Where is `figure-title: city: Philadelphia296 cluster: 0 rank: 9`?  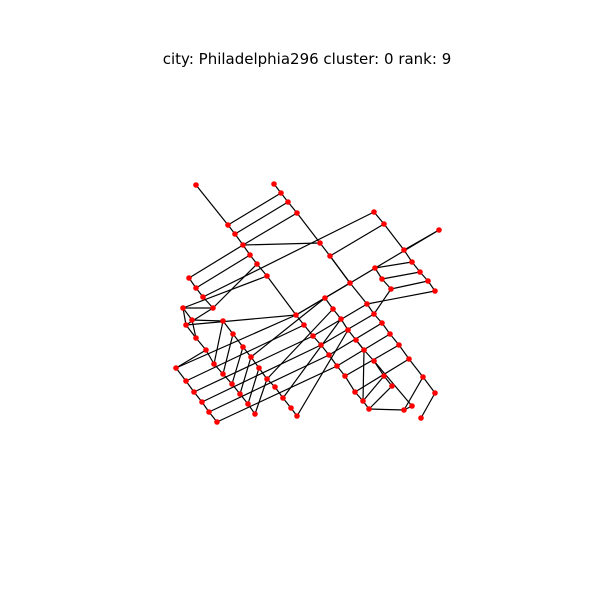 figure-title: city: Philadelphia296 cluster: 0 rank: 9 is located at coordinates (307, 59).